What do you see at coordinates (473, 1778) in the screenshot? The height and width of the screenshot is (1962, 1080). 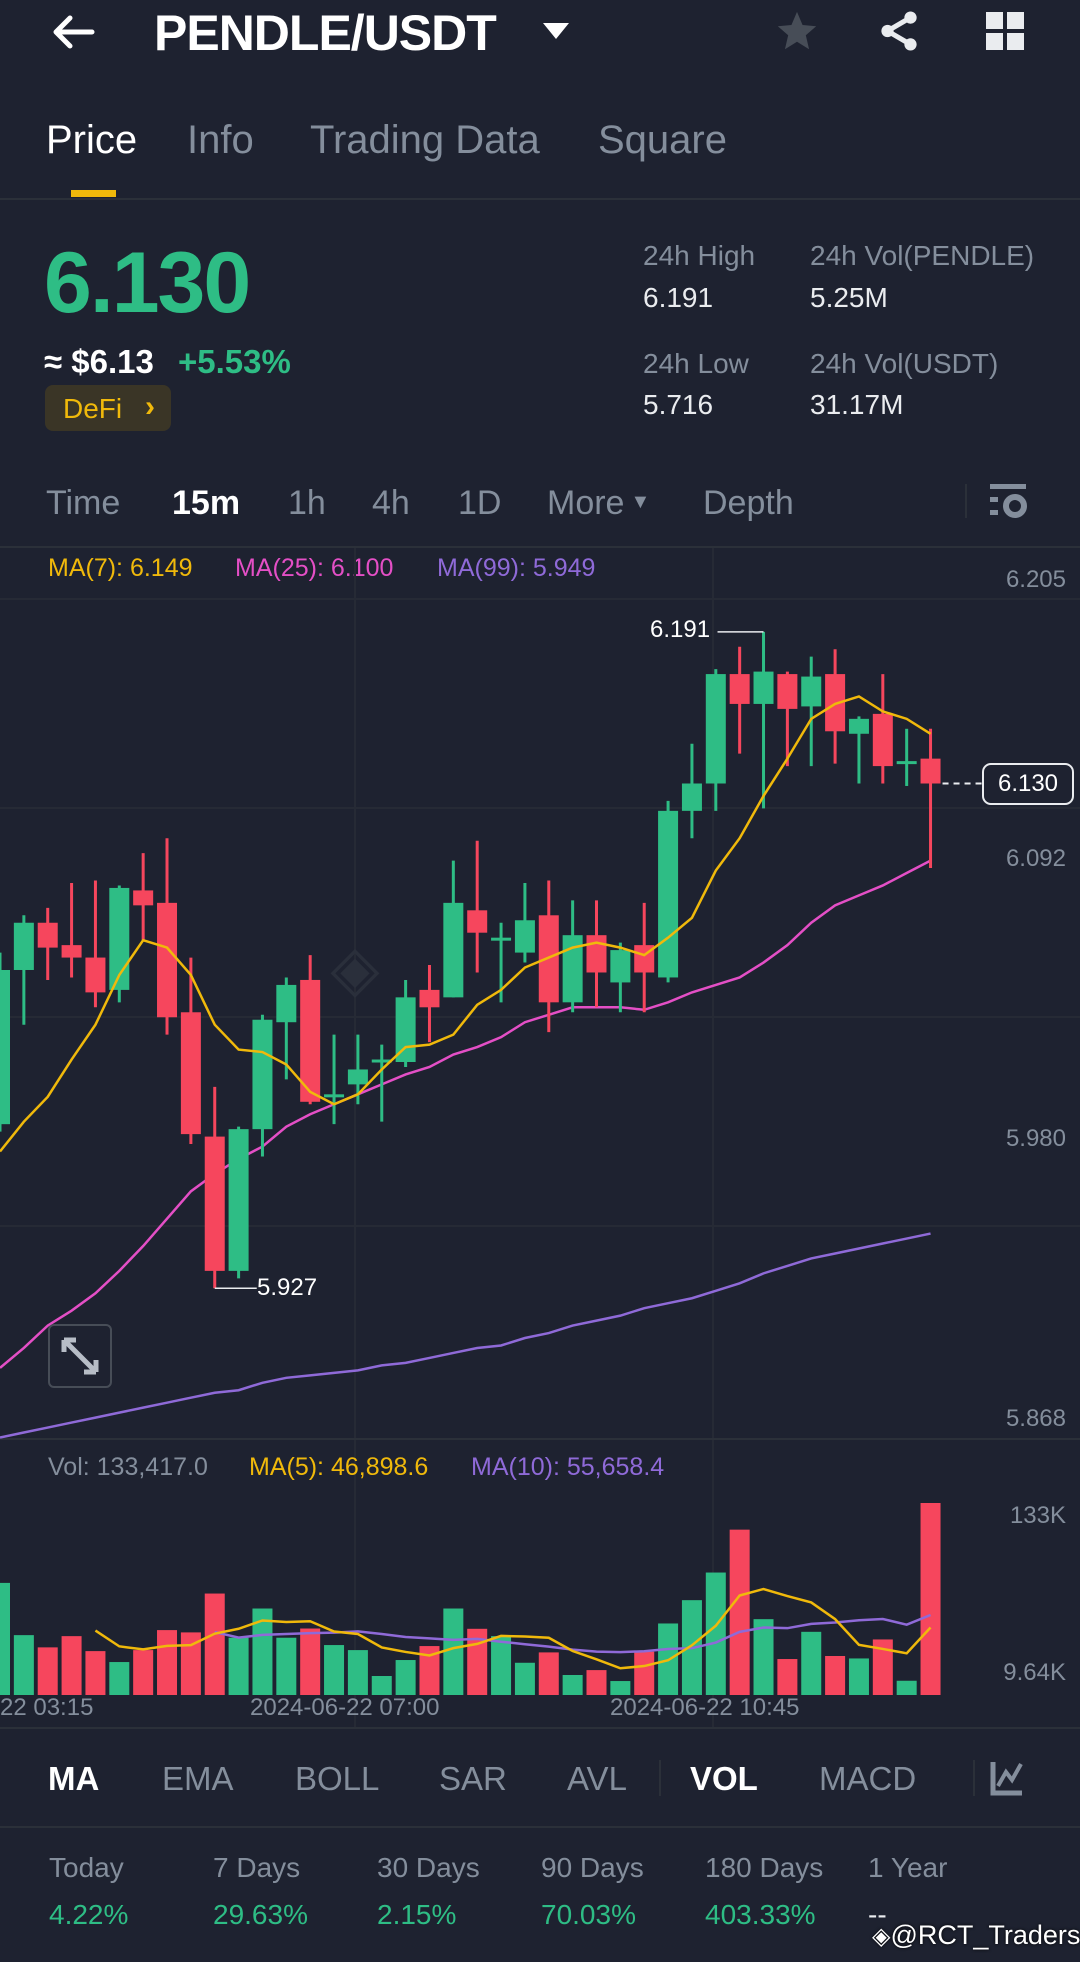 I see `indicator-sar: SAR` at bounding box center [473, 1778].